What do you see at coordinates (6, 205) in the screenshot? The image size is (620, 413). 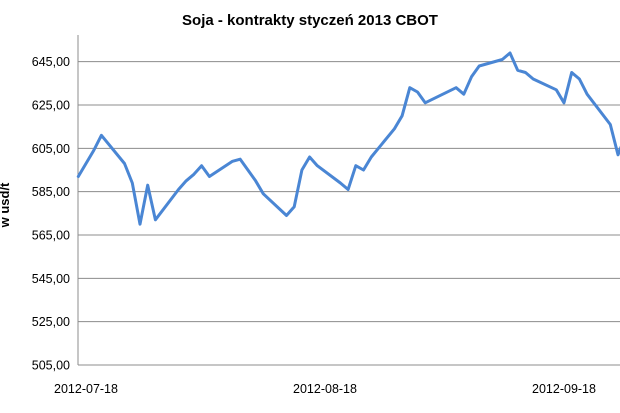 I see `y-axis-title: w usd/t` at bounding box center [6, 205].